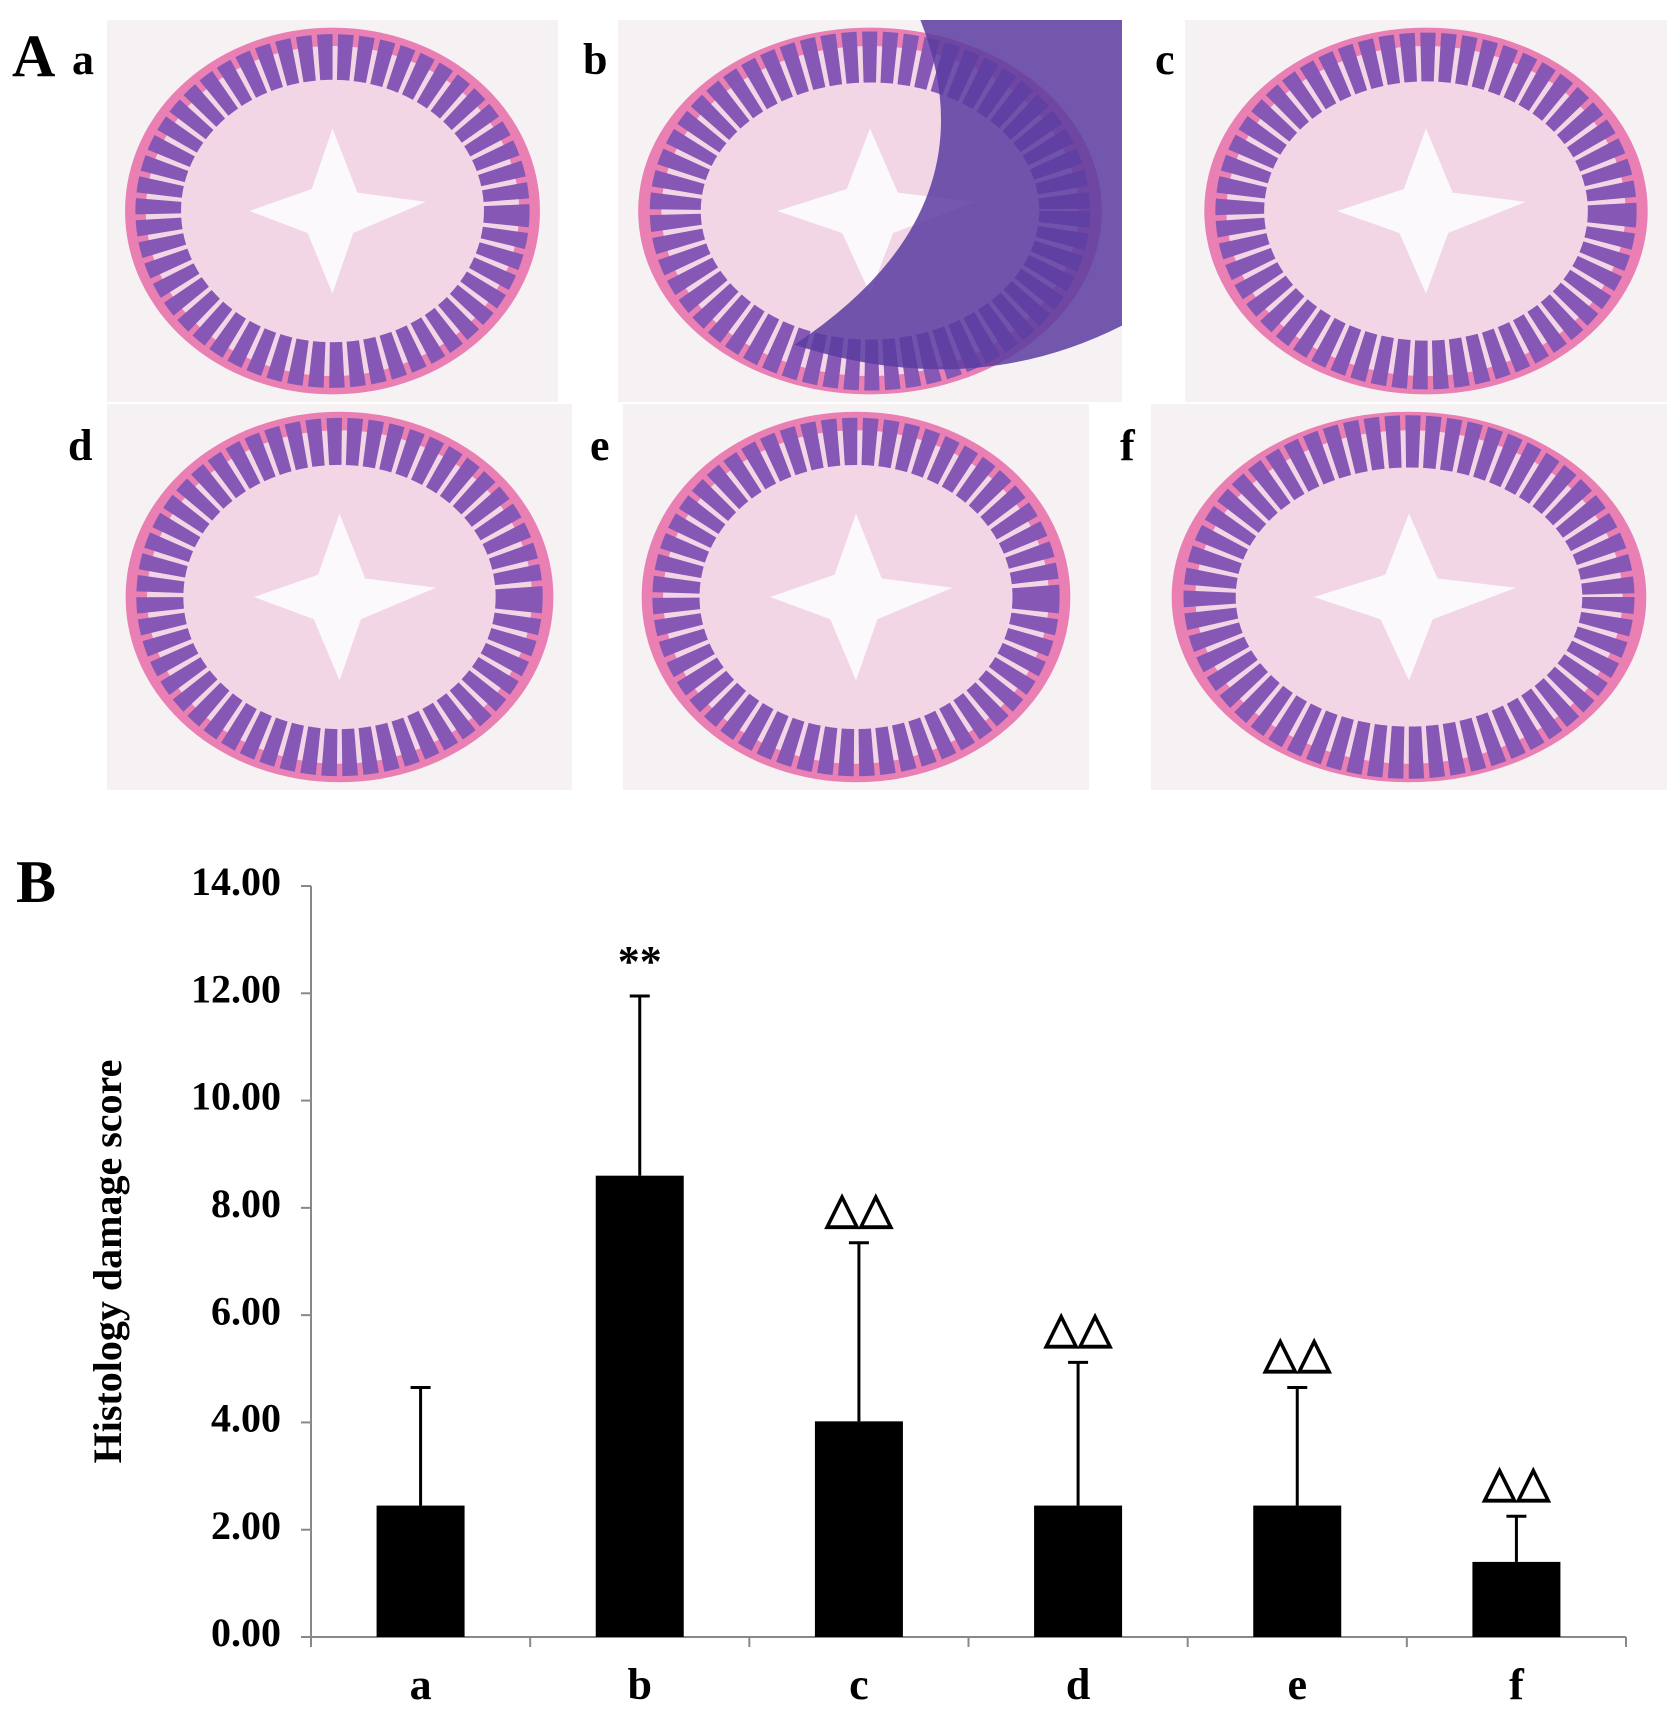 This screenshot has width=1677, height=1722. I want to click on y-axis-label: Histology damage score, so click(107, 1262).